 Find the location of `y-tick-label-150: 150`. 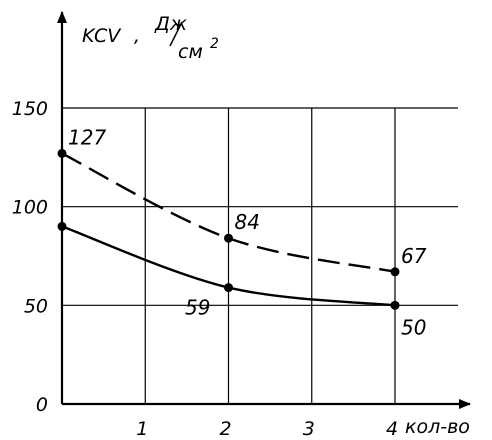

y-tick-label-150: 150 is located at coordinates (30, 109).